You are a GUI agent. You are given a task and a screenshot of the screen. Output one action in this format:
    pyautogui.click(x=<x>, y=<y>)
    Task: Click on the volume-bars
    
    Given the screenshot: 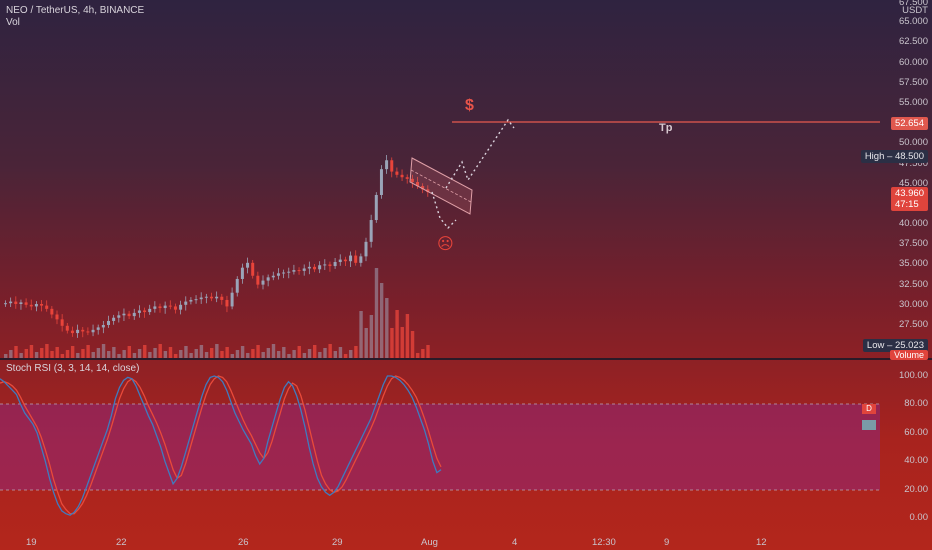 What is the action you would take?
    pyautogui.click(x=217, y=313)
    